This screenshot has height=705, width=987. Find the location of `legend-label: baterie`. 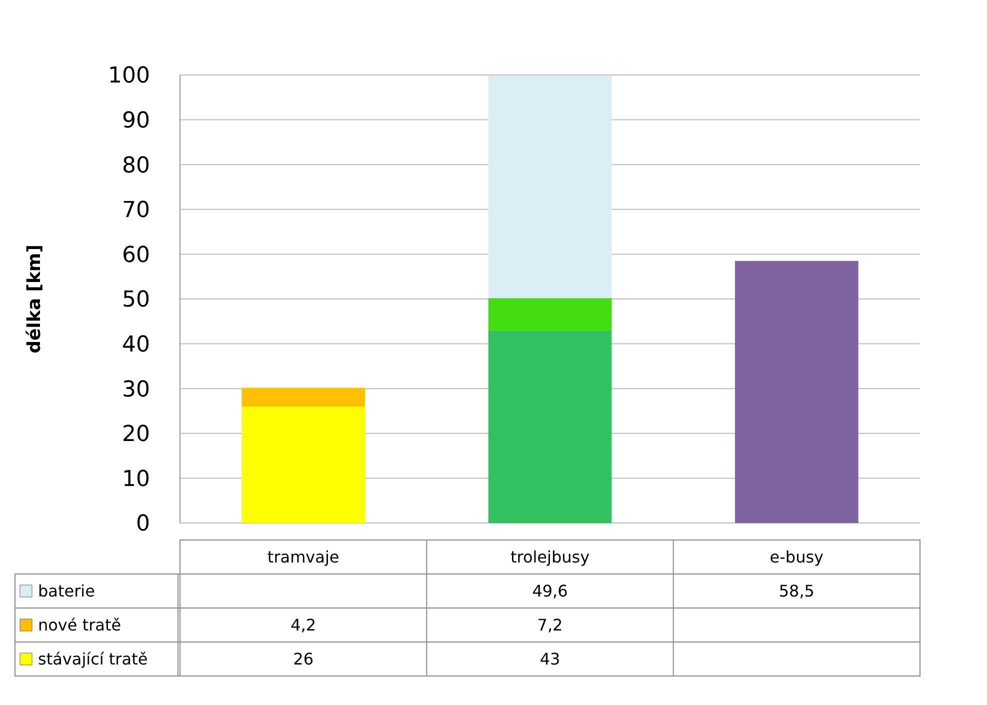

legend-label: baterie is located at coordinates (66, 591).